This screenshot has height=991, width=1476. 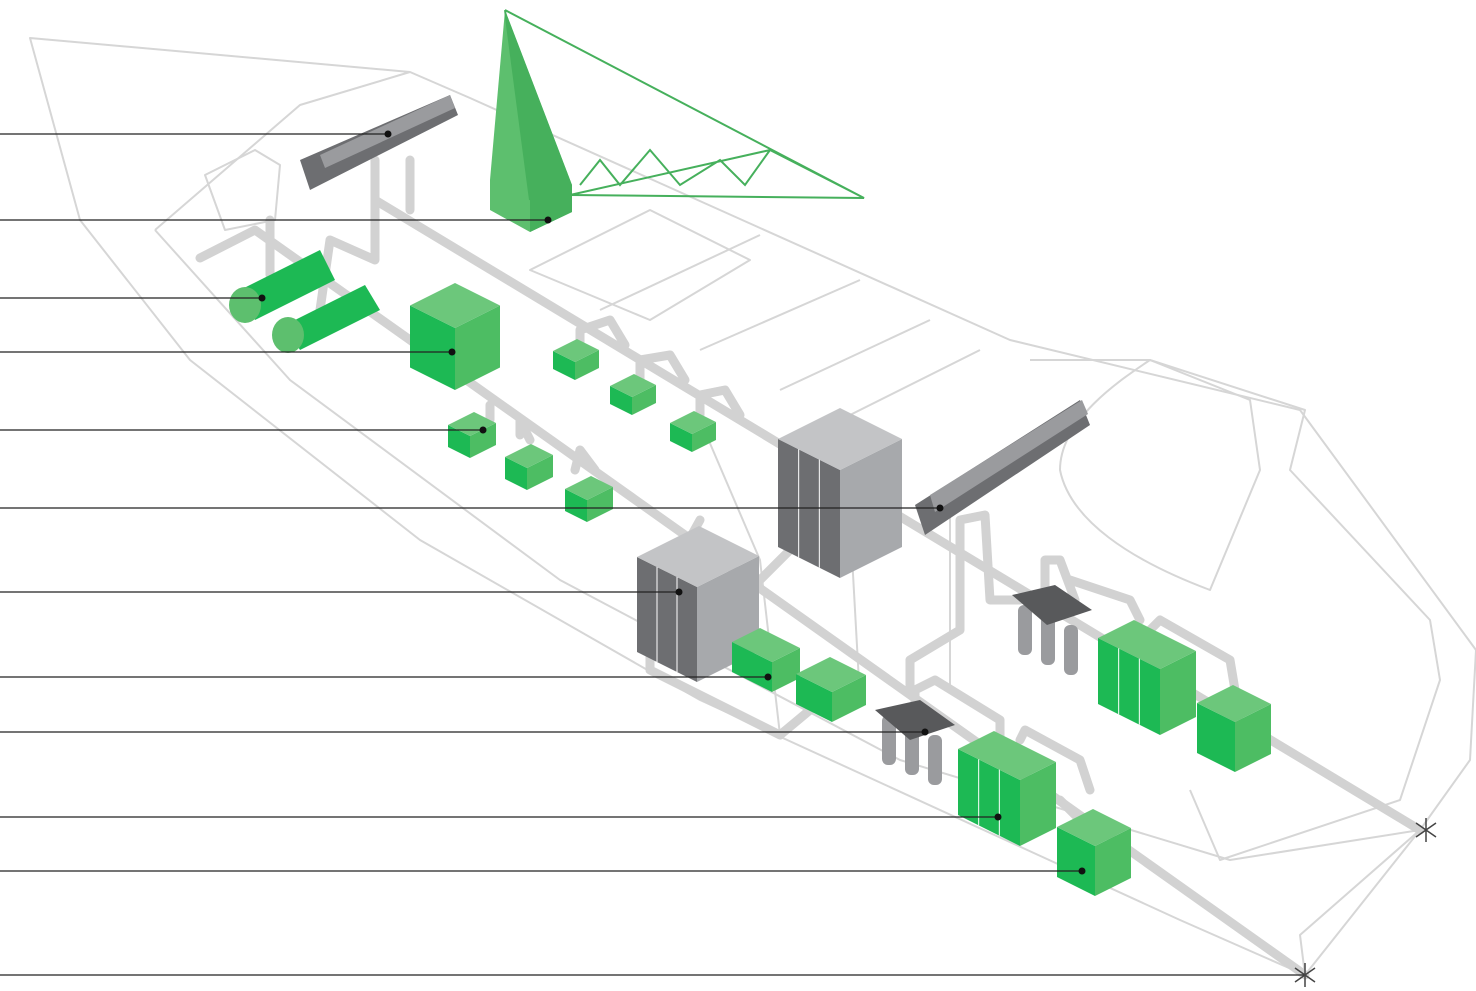 What do you see at coordinates (1360, 902) in the screenshot?
I see `stern-line` at bounding box center [1360, 902].